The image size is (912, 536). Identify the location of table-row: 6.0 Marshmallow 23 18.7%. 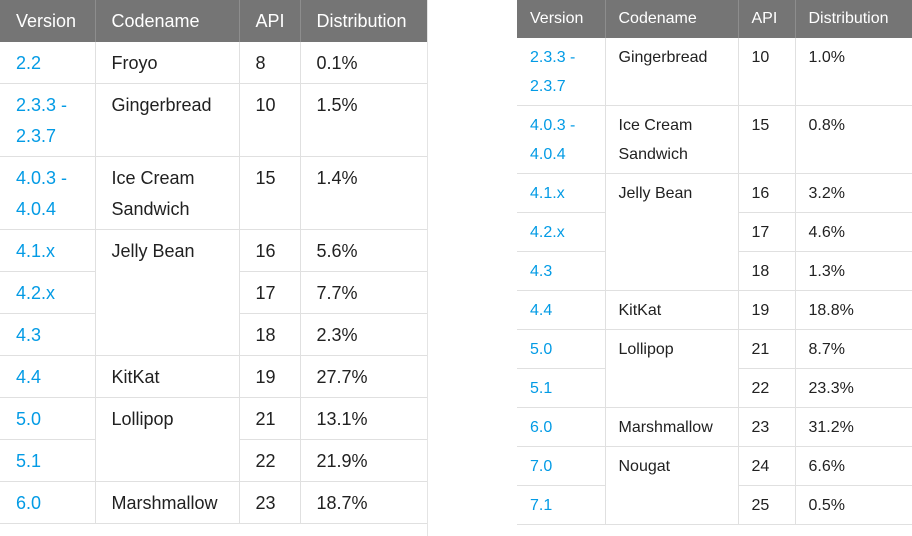
(213, 502).